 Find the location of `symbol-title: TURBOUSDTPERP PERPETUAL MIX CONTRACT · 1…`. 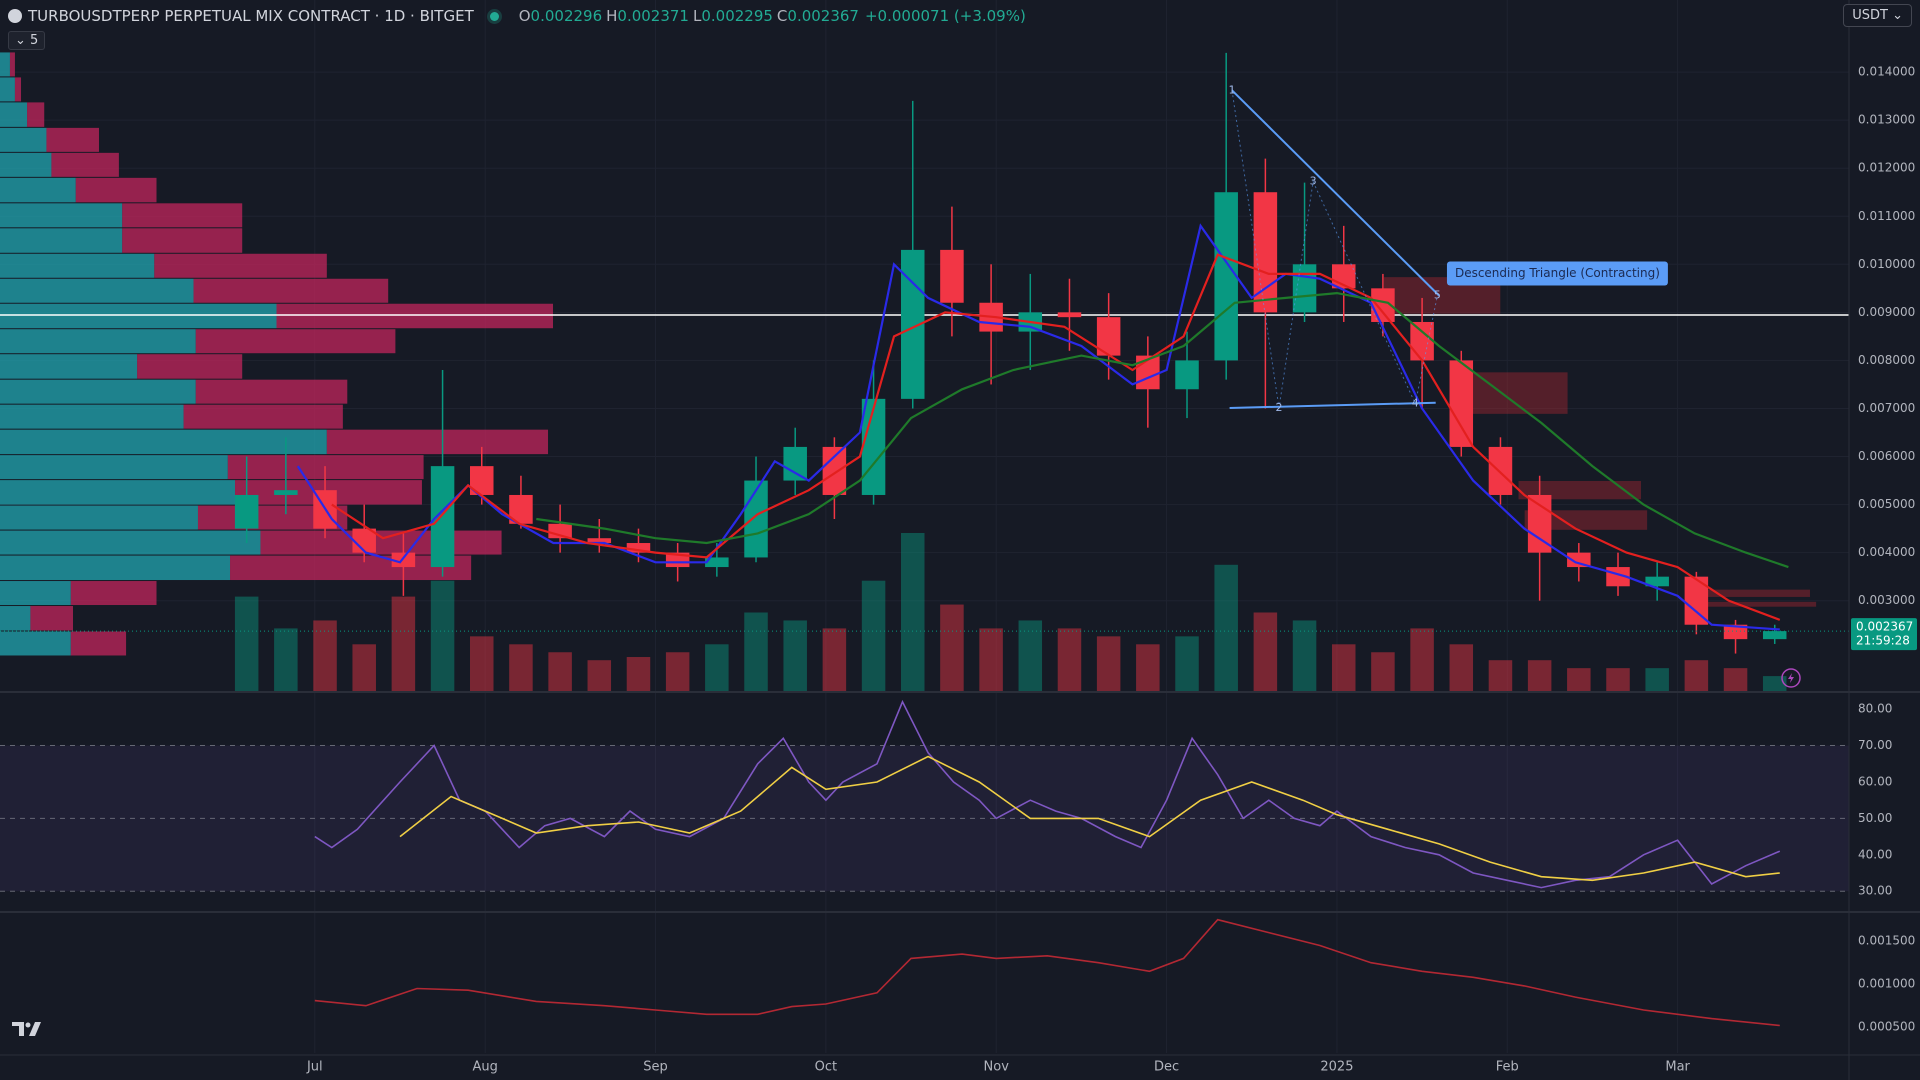

symbol-title: TURBOUSDTPERP PERPETUAL MIX CONTRACT · 1… is located at coordinates (251, 16).